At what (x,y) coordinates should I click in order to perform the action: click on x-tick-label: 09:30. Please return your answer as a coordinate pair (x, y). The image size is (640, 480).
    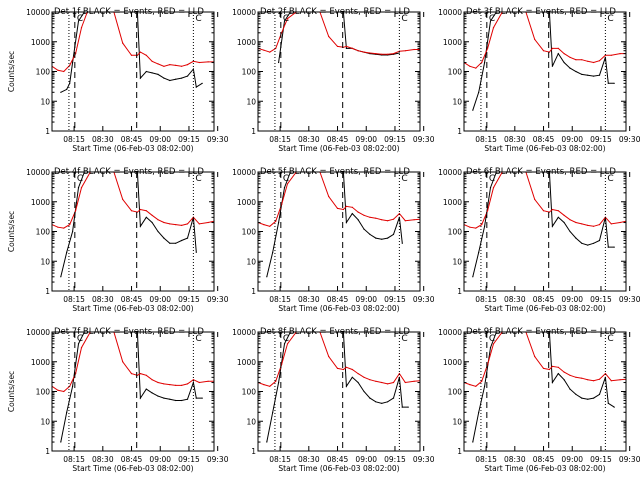
    Looking at the image, I should click on (218, 299).